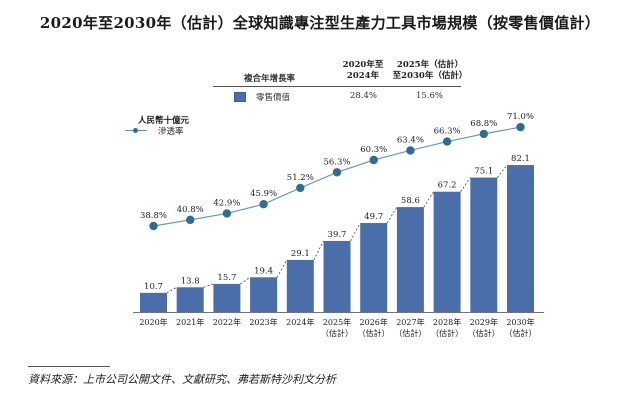  Describe the element at coordinates (337, 333) in the screenshot. I see `x-tick-sublabel-5: （估計）` at that location.